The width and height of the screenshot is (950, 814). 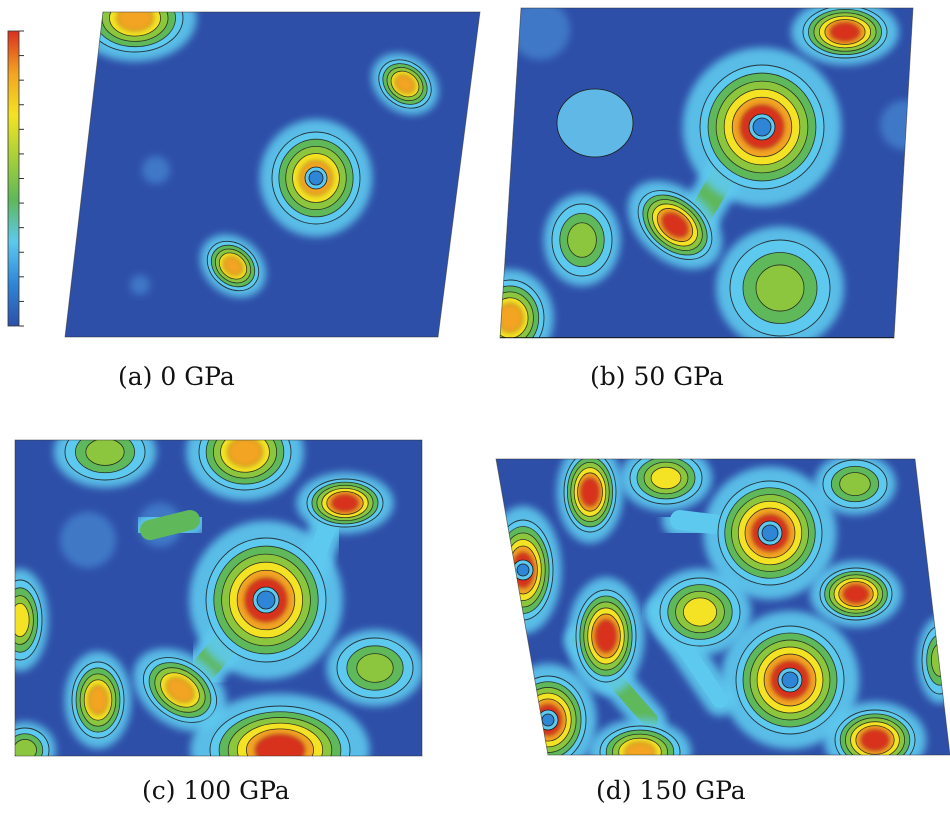 I want to click on caption-panel-a: (a) 0 GPa, so click(x=176, y=376).